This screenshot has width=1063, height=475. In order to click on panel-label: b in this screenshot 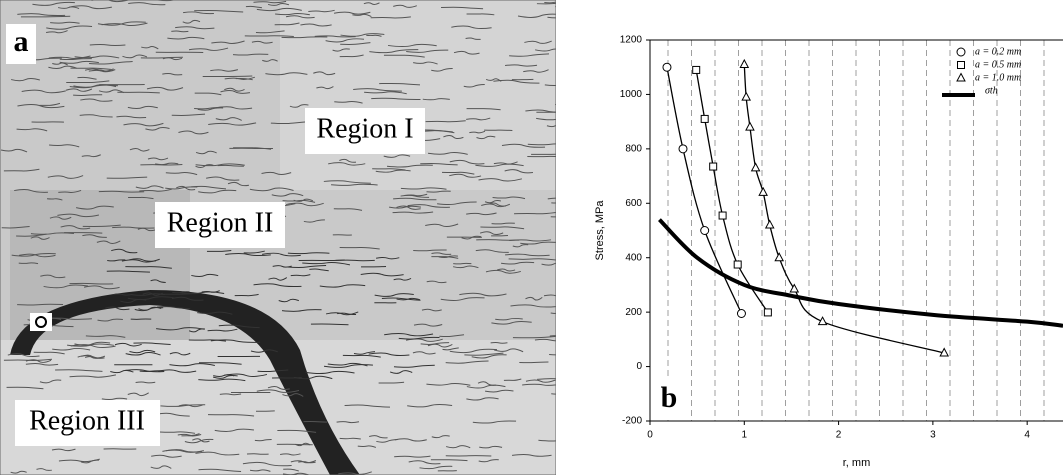, I will do `click(669, 397)`.